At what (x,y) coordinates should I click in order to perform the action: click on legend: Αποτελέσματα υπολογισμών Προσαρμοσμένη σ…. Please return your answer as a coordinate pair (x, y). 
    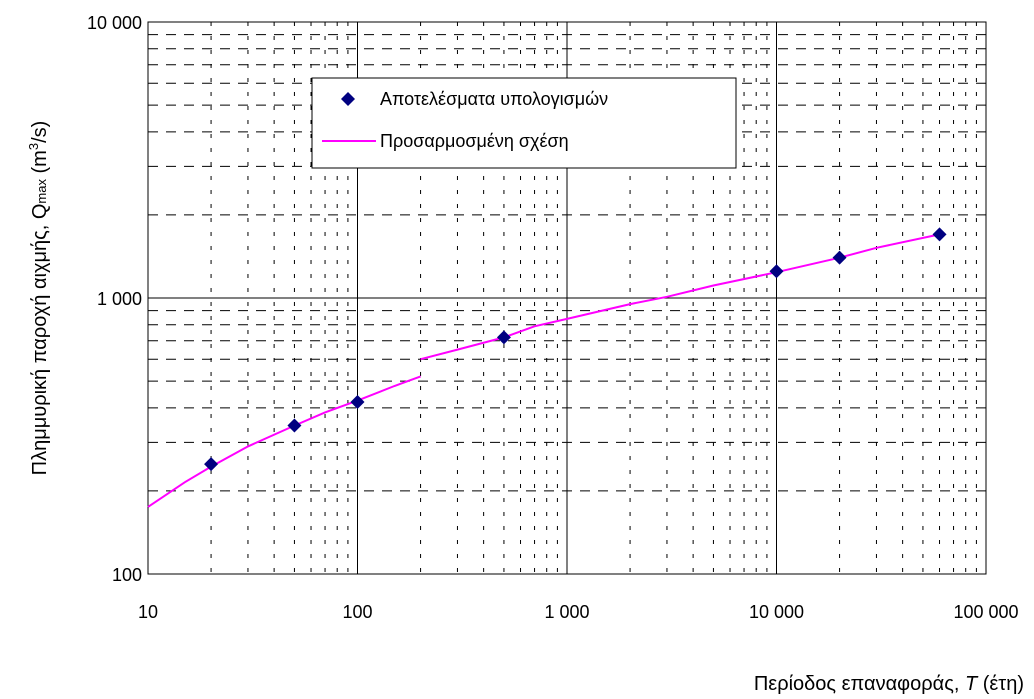
    Looking at the image, I should click on (524, 123).